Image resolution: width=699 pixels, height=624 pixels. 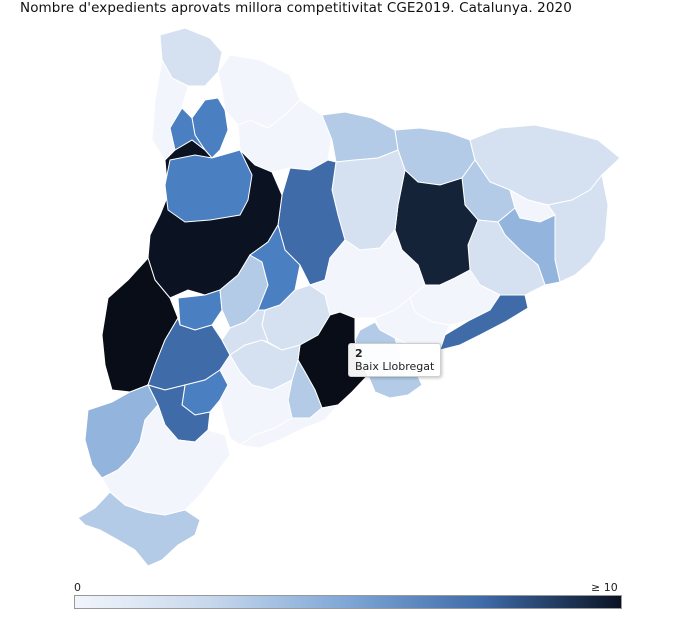 I want to click on region-maresme, so click(x=484, y=322).